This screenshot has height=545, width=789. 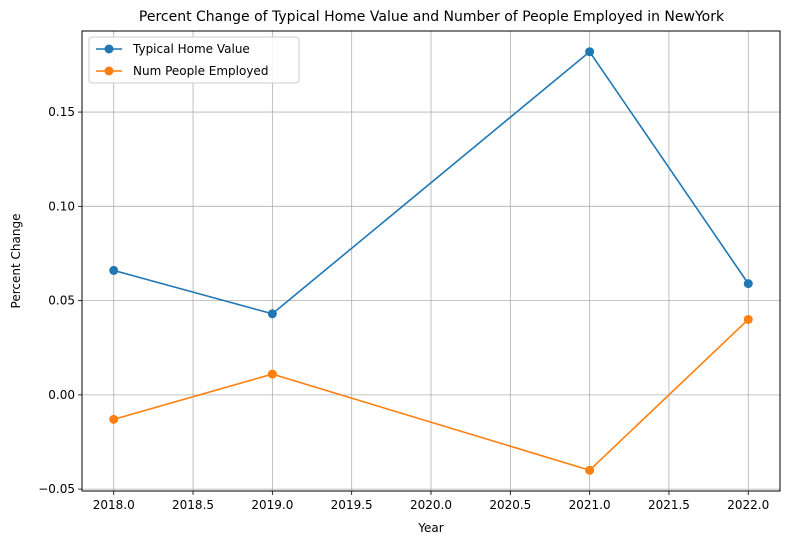 I want to click on legend-item: Num People Employed, so click(x=182, y=71).